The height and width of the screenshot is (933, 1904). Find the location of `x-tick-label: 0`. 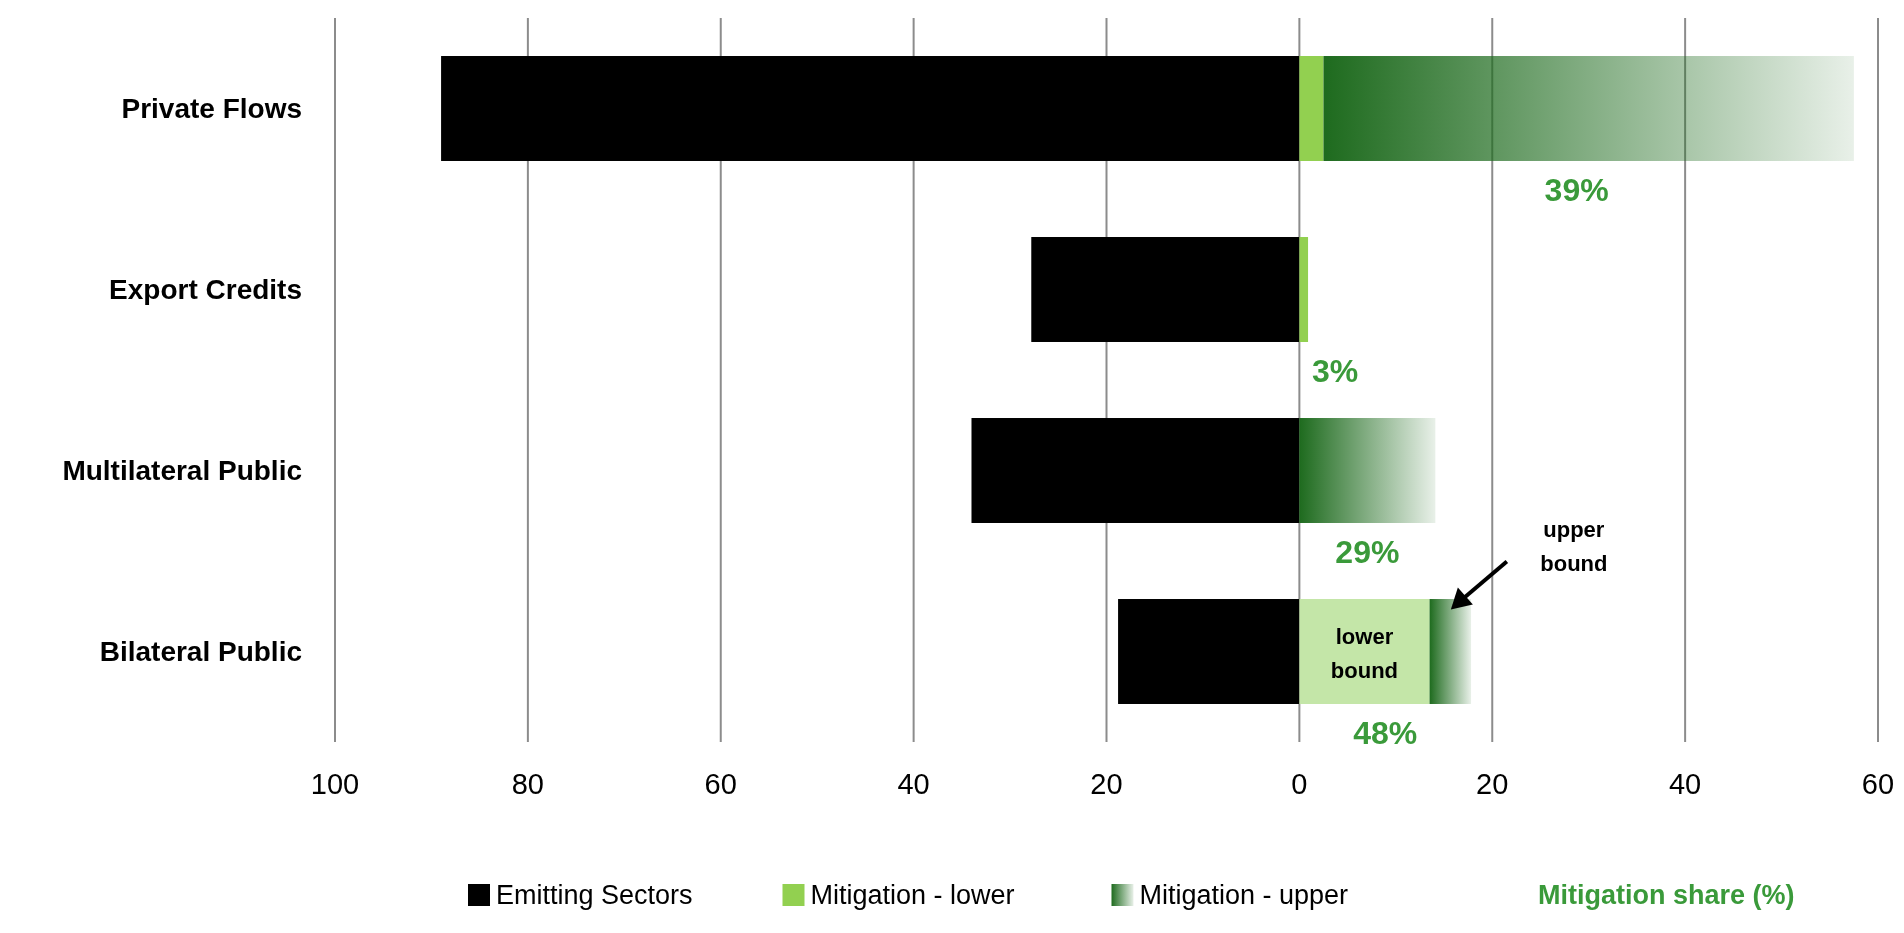

x-tick-label: 0 is located at coordinates (1299, 784).